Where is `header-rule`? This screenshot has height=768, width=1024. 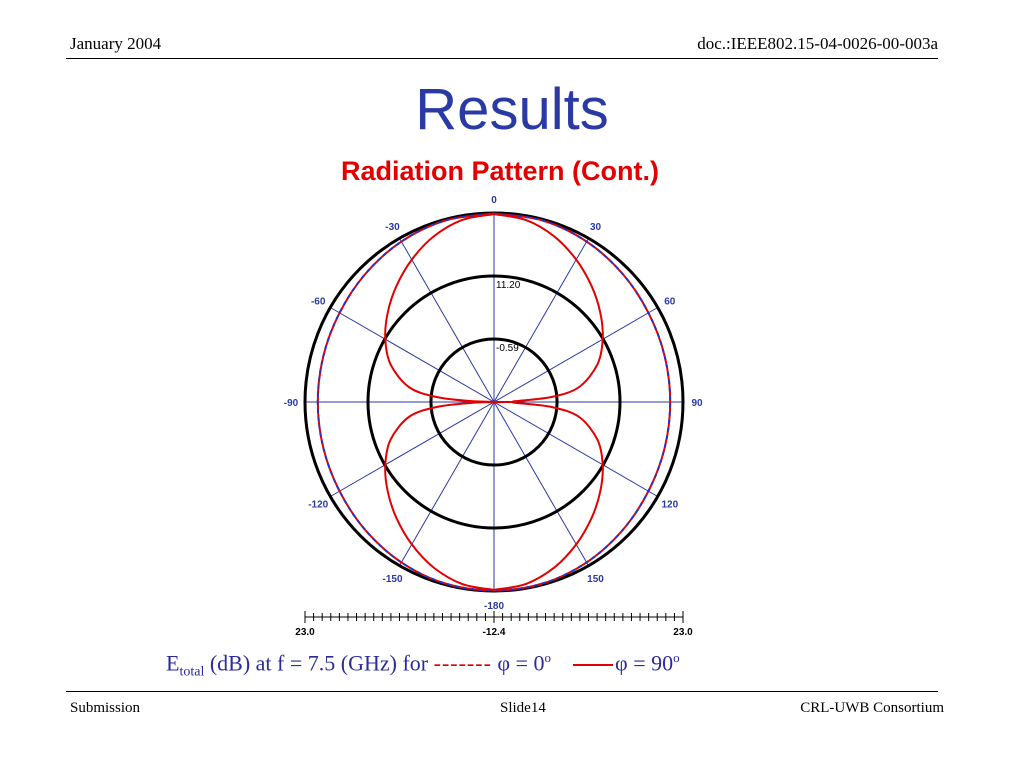 header-rule is located at coordinates (502, 58).